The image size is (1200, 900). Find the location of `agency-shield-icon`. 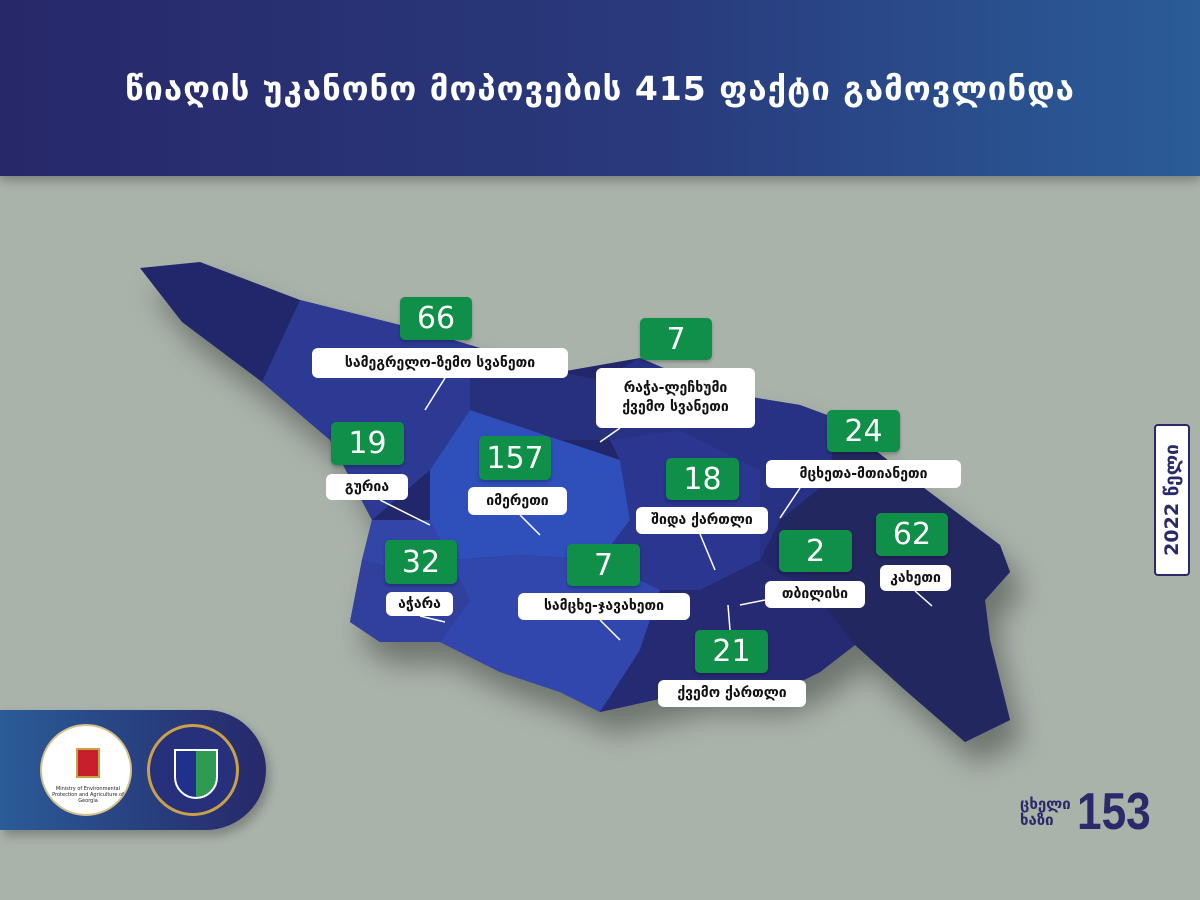

agency-shield-icon is located at coordinates (196, 774).